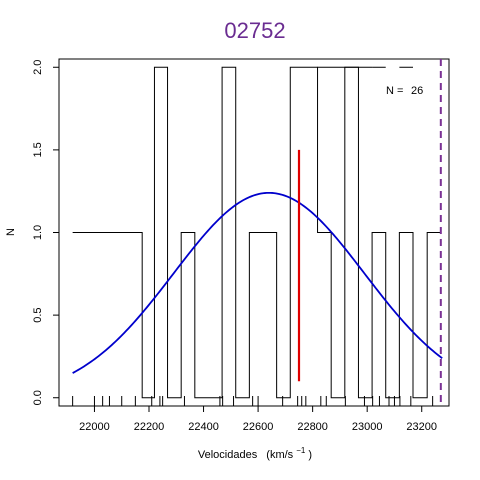 The width and height of the screenshot is (480, 480). What do you see at coordinates (254, 30) in the screenshot?
I see `chart-title: 02752` at bounding box center [254, 30].